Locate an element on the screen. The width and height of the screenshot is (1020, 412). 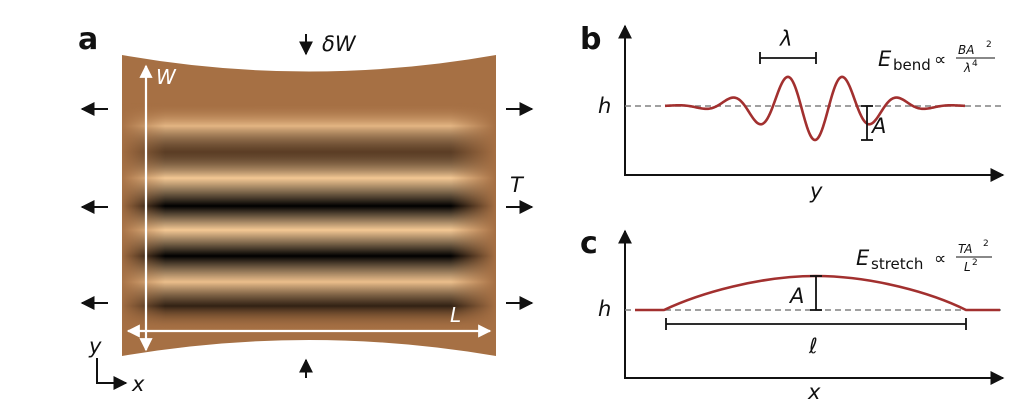
bending-energy-numerator: BA is located at coordinates (966, 50).